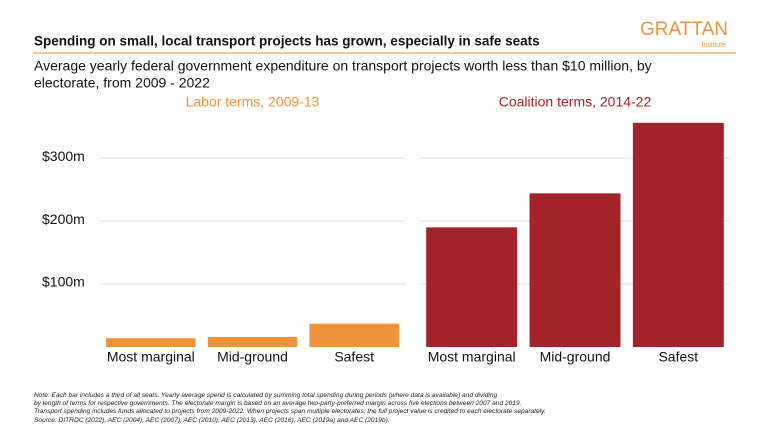  Describe the element at coordinates (684, 29) in the screenshot. I see `logo: GRATTAN` at that location.